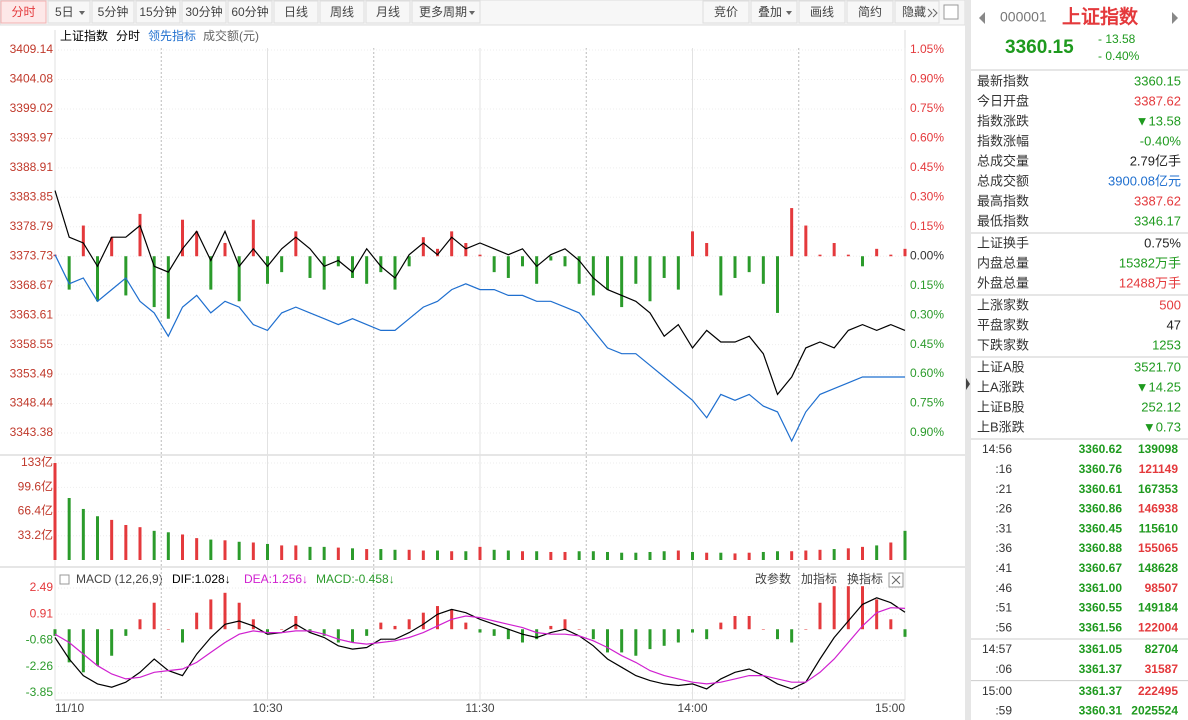  What do you see at coordinates (982, 18) in the screenshot?
I see `prev-arrow` at bounding box center [982, 18].